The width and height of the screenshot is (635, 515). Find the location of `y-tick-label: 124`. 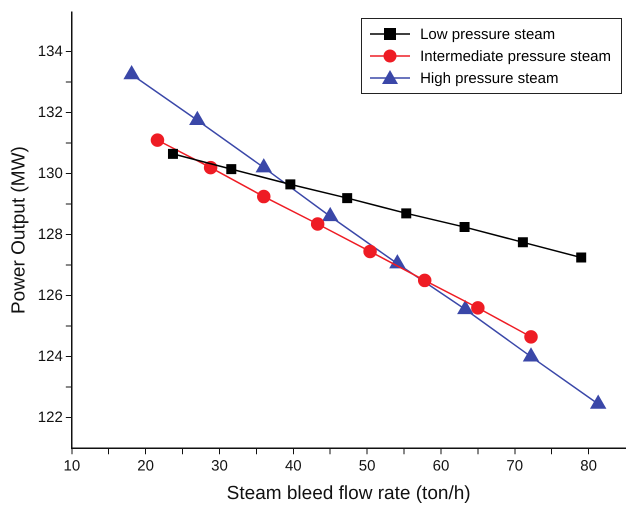

y-tick-label: 124 is located at coordinates (50, 356).